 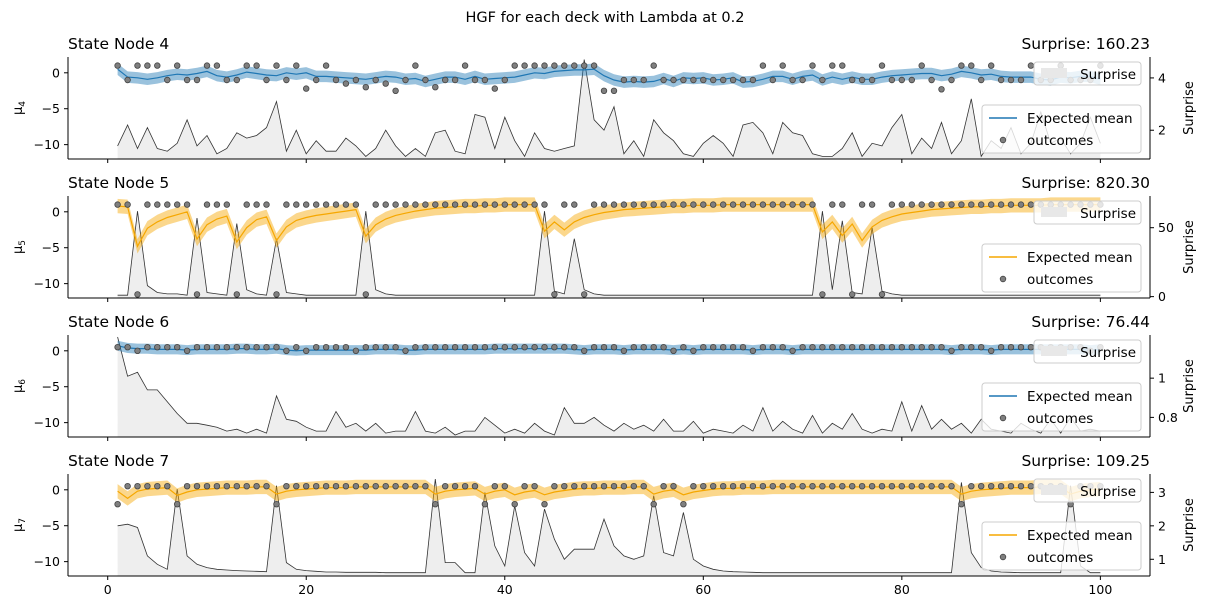 What do you see at coordinates (1162, 77) in the screenshot?
I see `y2-tick-label: 4` at bounding box center [1162, 77].